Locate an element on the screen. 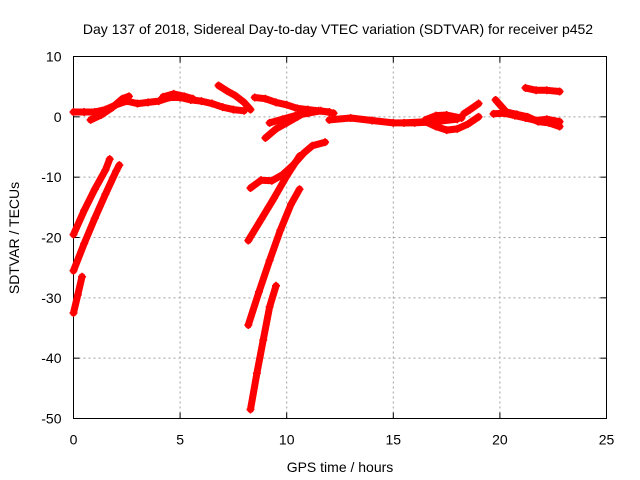  y-axis-title: SDTVAR / TECUs is located at coordinates (14, 238).